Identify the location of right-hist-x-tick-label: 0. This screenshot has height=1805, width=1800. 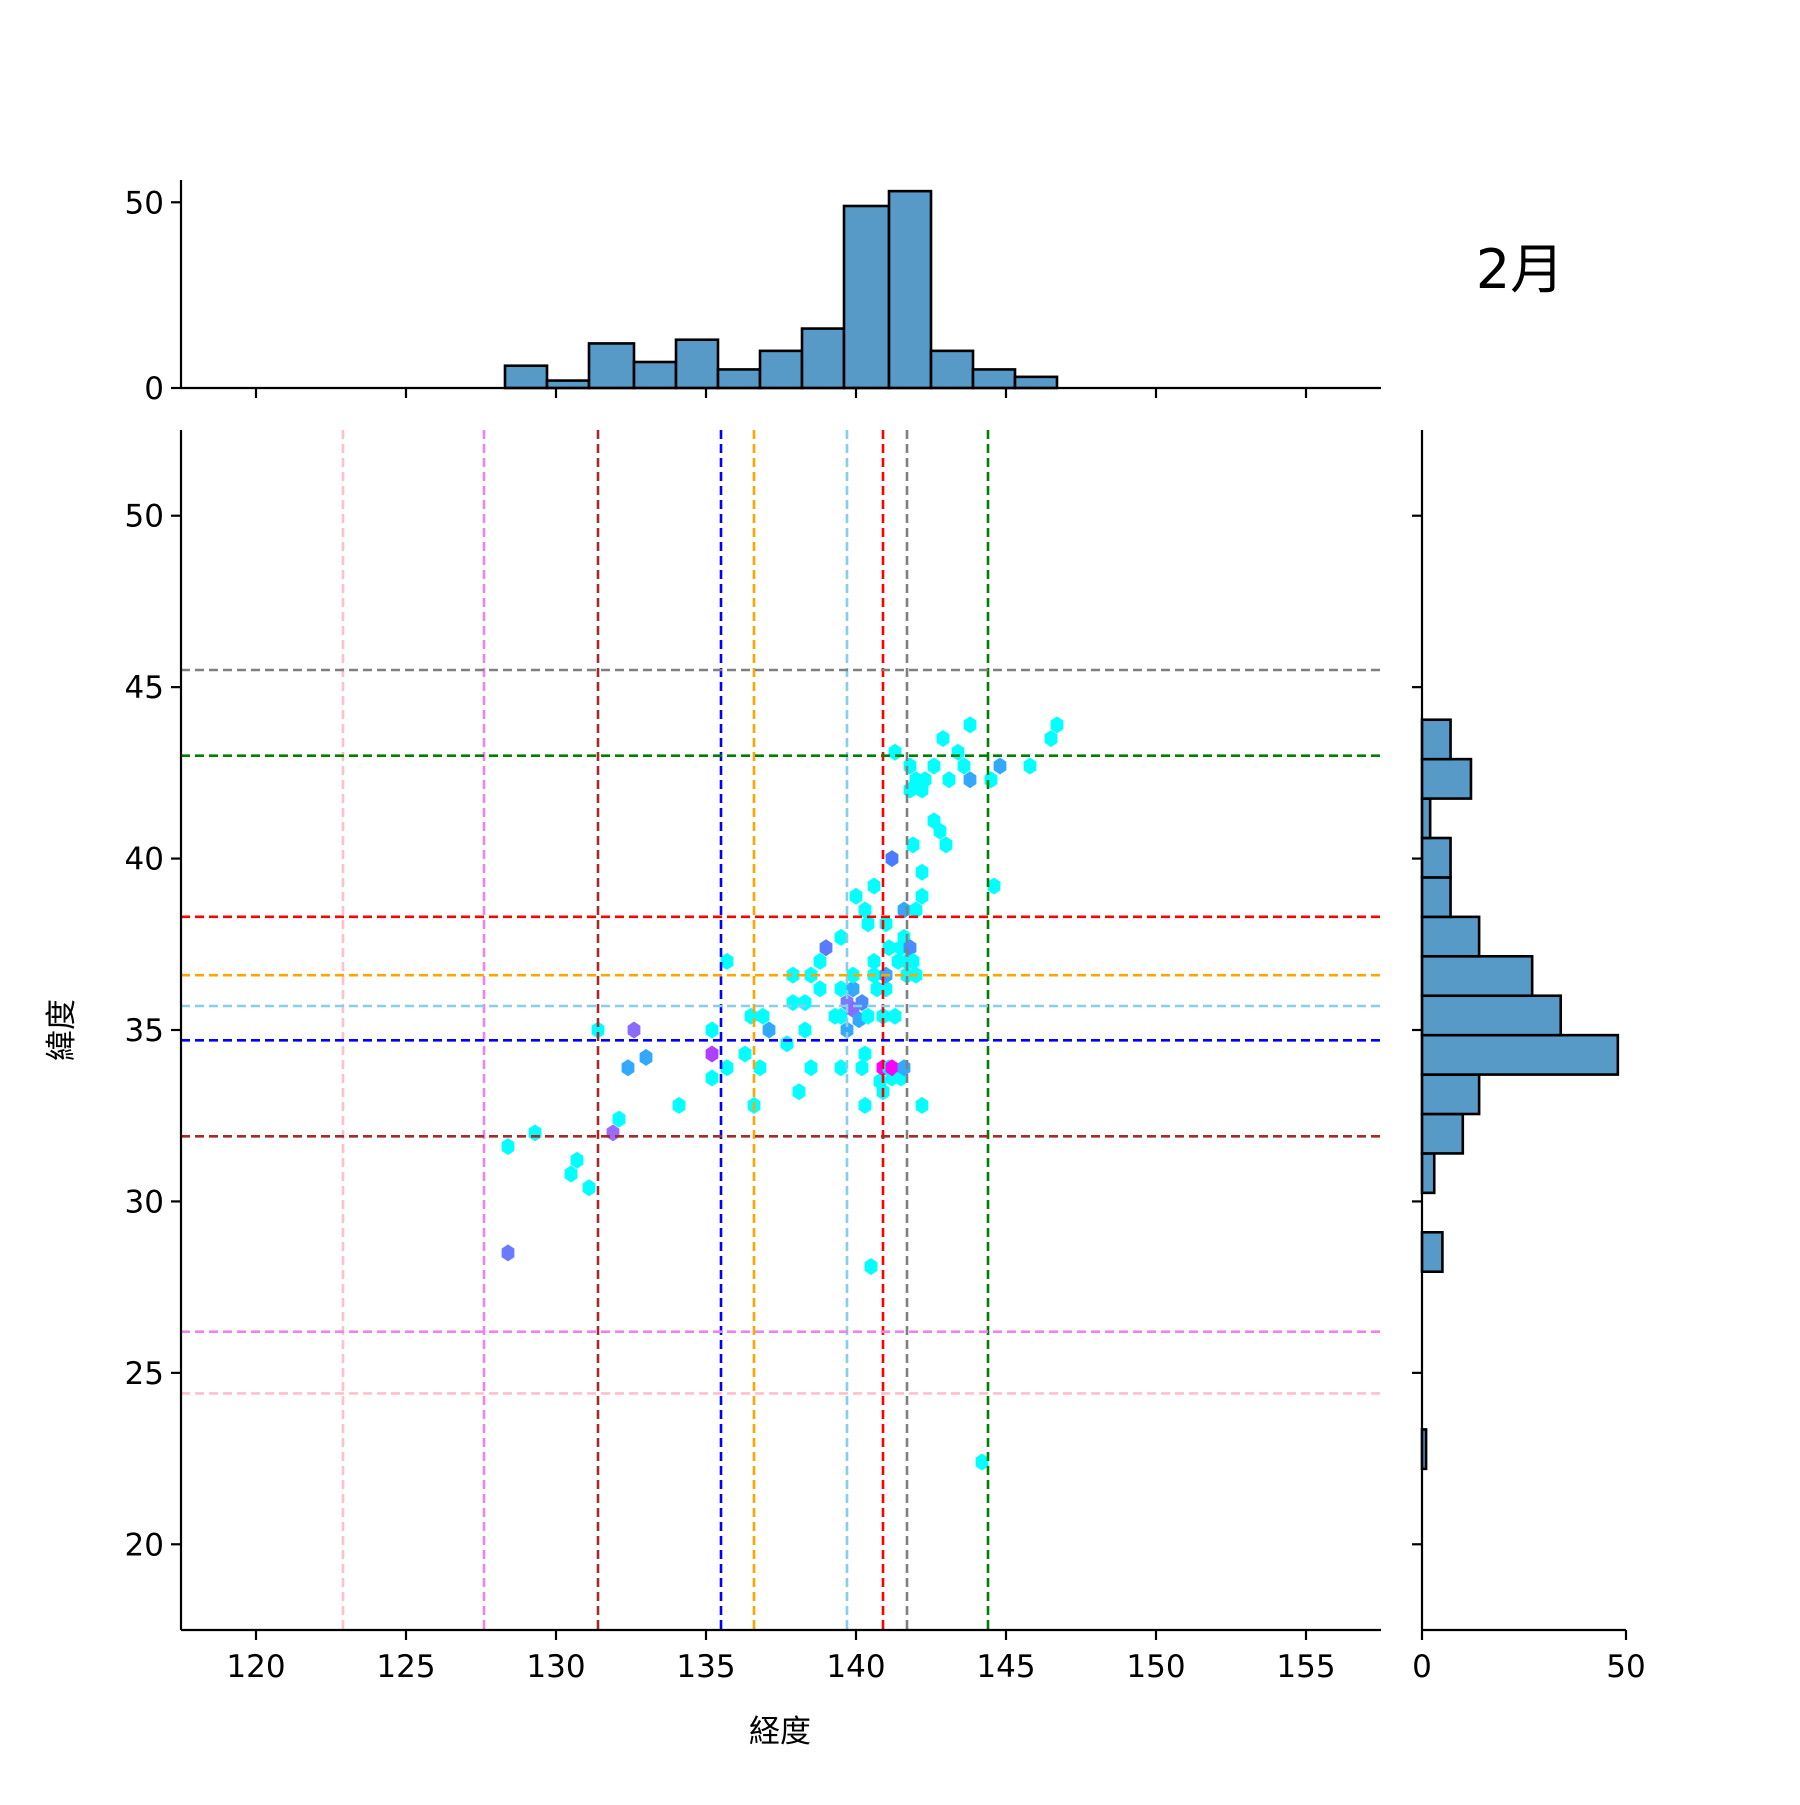
(1422, 1667).